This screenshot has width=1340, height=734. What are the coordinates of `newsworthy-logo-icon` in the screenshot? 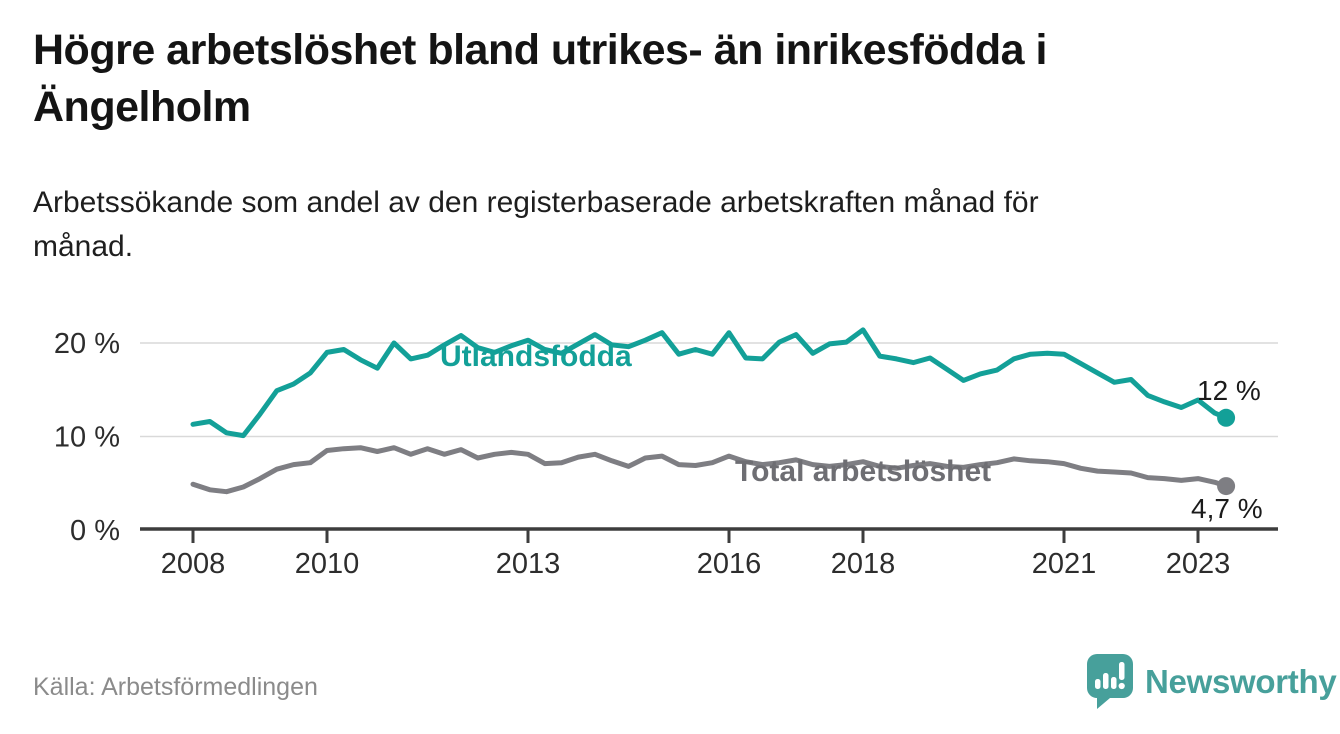 It's located at (1110, 681).